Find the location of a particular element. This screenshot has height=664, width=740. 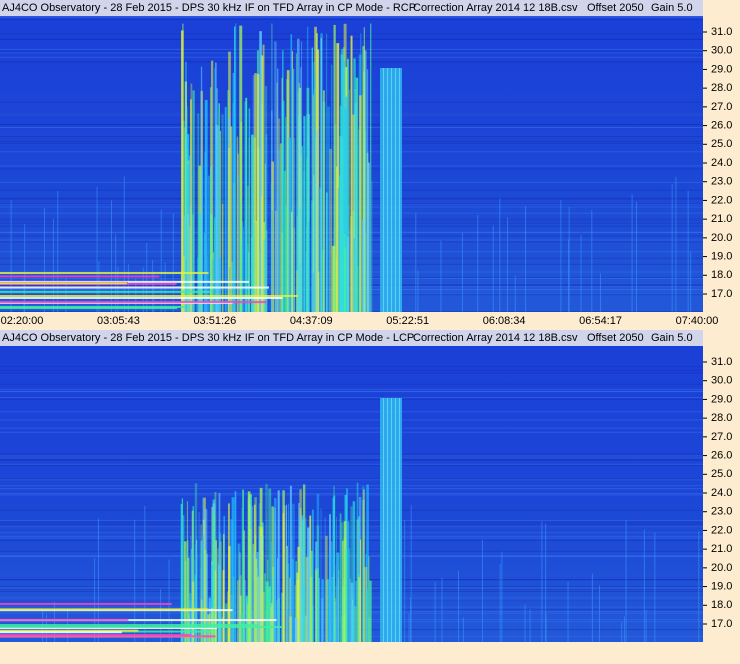

frequency-label: 17.0 is located at coordinates (721, 294).